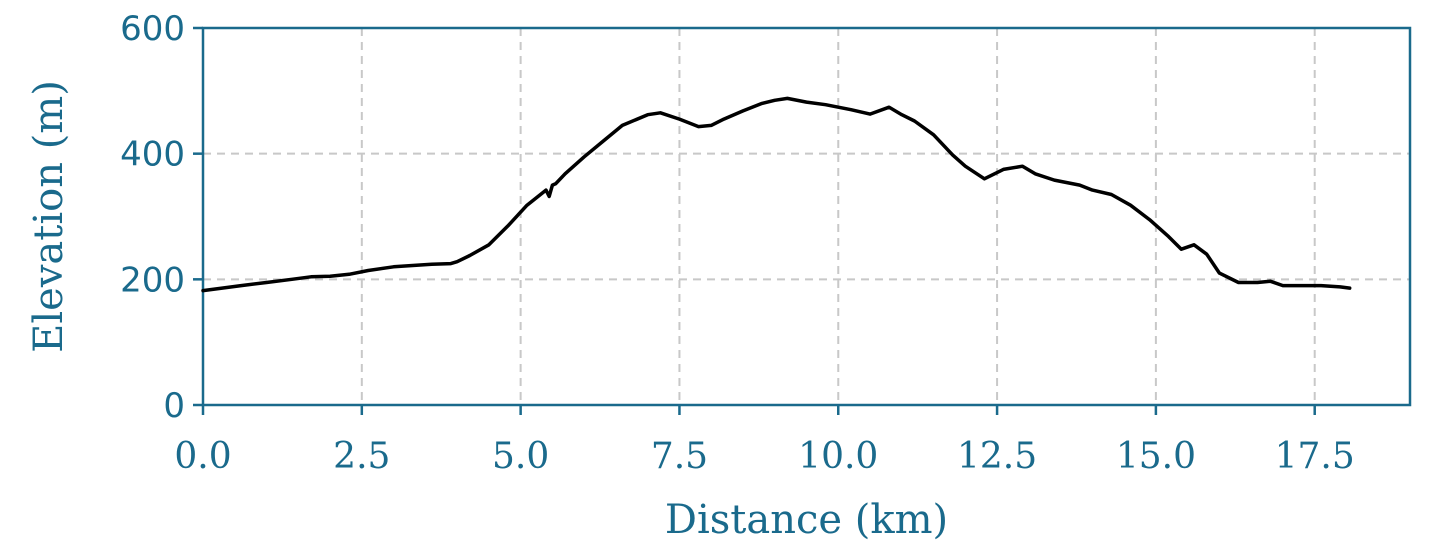 This screenshot has height=540, width=1440. Describe the element at coordinates (49, 216) in the screenshot. I see `y-axis-label: Elevation (m)` at that location.